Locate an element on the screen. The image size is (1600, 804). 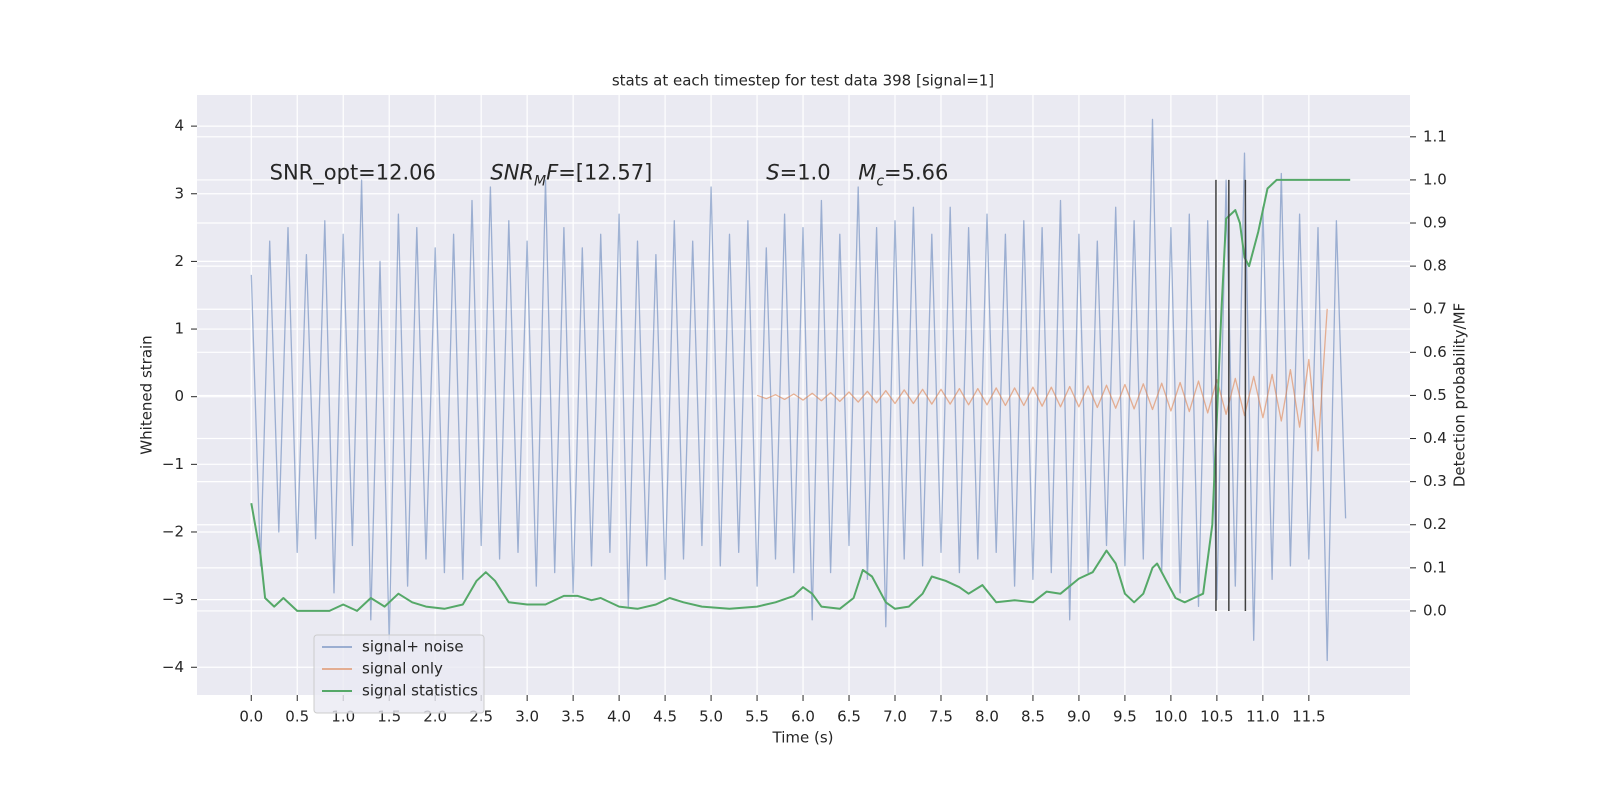
y2-tick-label: 0.5 is located at coordinates (1435, 395).